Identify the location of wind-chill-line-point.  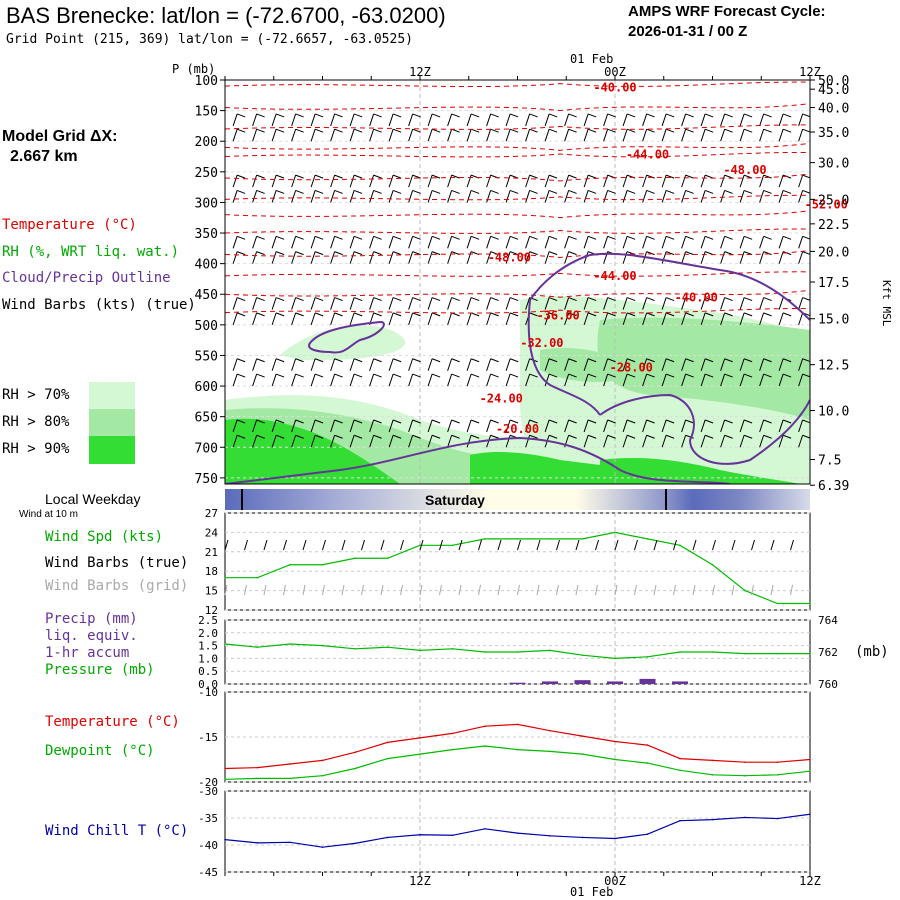
(582, 837).